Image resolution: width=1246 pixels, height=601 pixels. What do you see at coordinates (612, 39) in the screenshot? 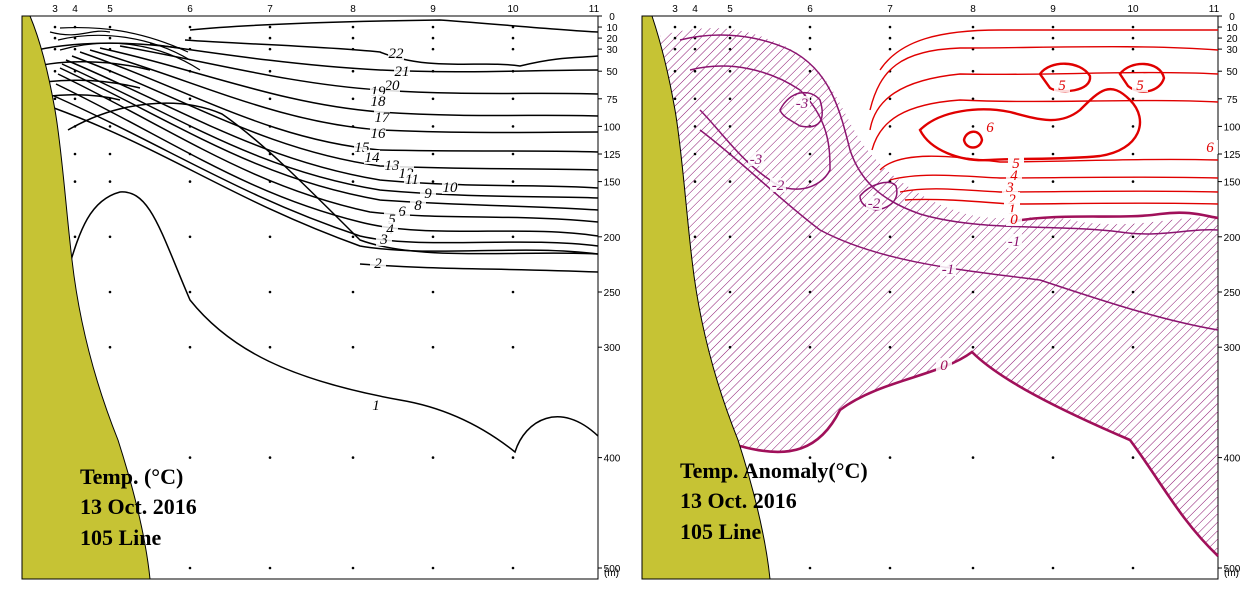
I see `depth-tick-label: 20` at bounding box center [612, 39].